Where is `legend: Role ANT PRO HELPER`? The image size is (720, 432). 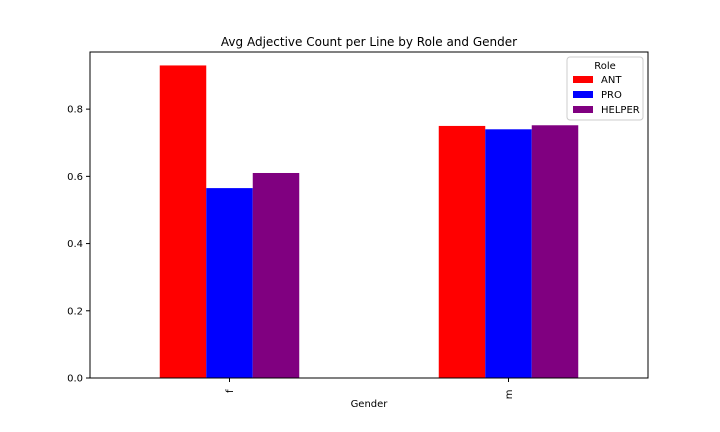 legend: Role ANT PRO HELPER is located at coordinates (605, 88).